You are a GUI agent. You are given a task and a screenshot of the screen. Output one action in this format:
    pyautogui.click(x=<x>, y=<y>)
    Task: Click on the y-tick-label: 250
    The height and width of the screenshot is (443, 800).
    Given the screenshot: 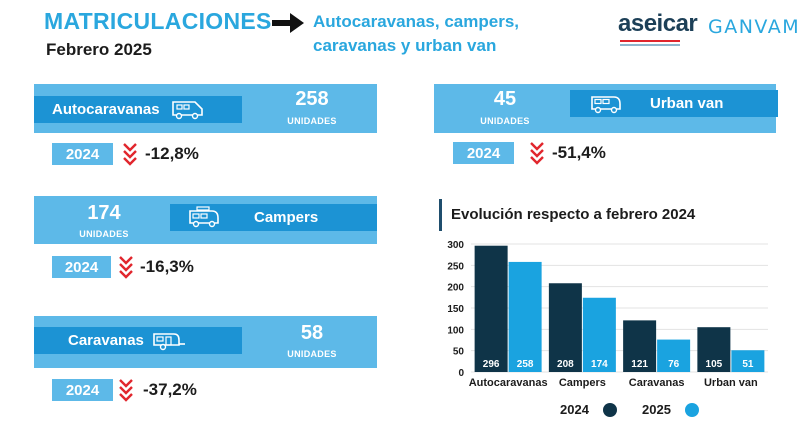 What is the action you would take?
    pyautogui.click(x=455, y=266)
    